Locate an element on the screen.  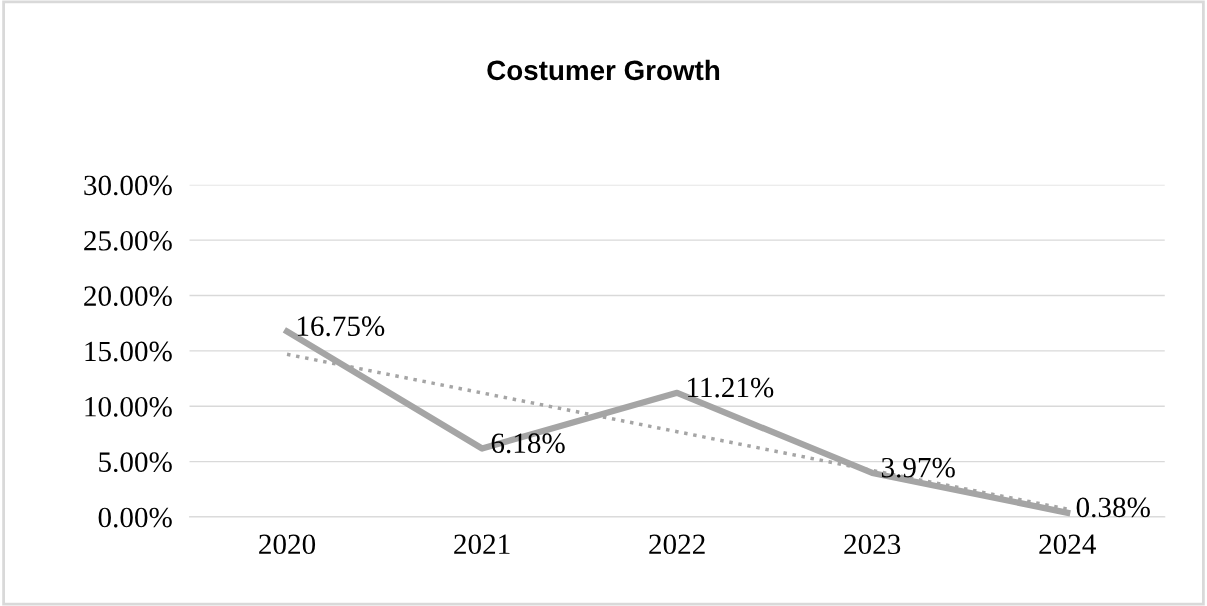
x-tick-label: 2022 is located at coordinates (677, 544).